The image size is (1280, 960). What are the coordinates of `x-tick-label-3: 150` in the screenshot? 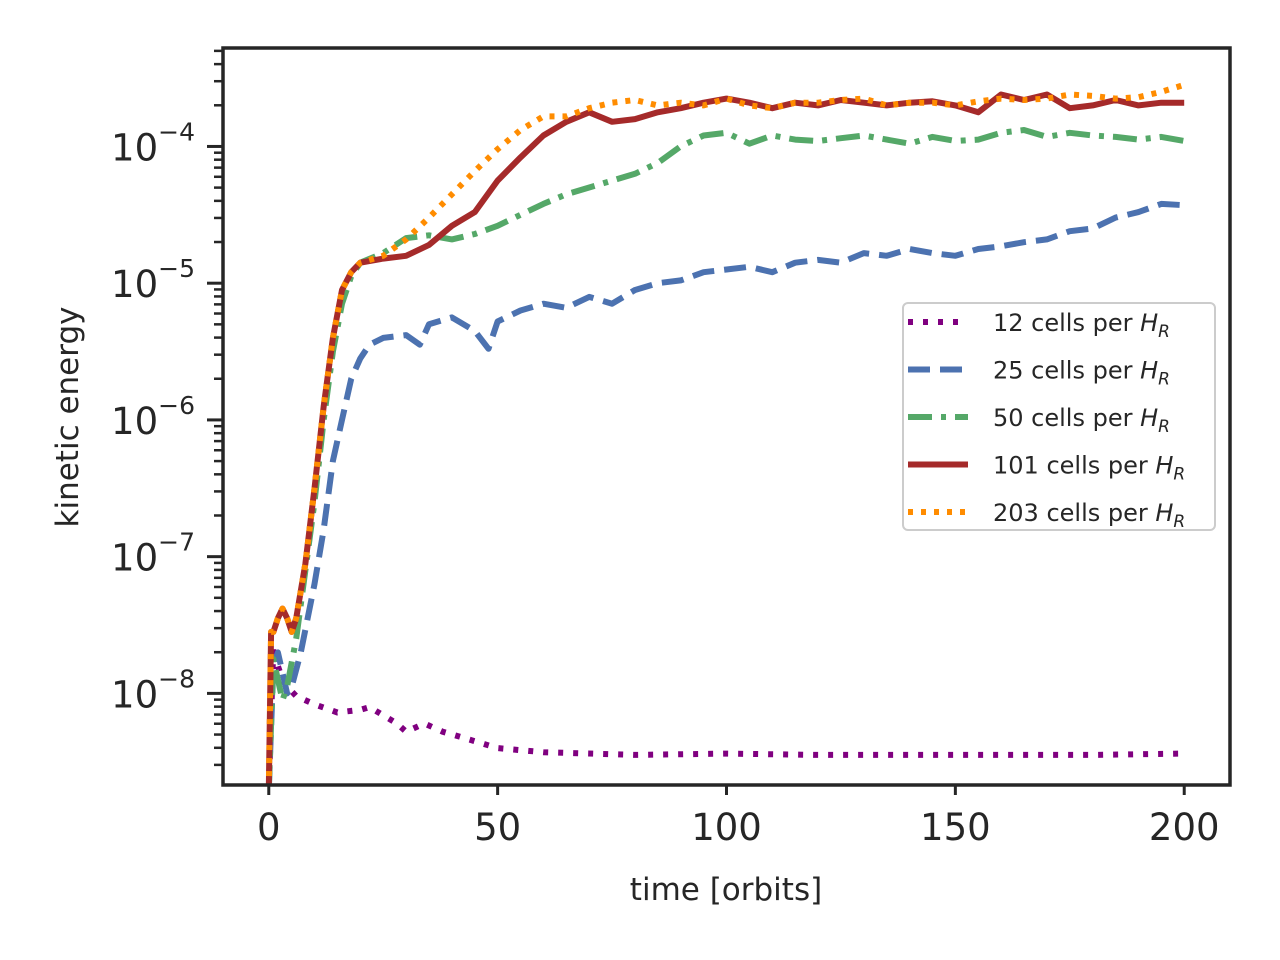 It's located at (955, 827).